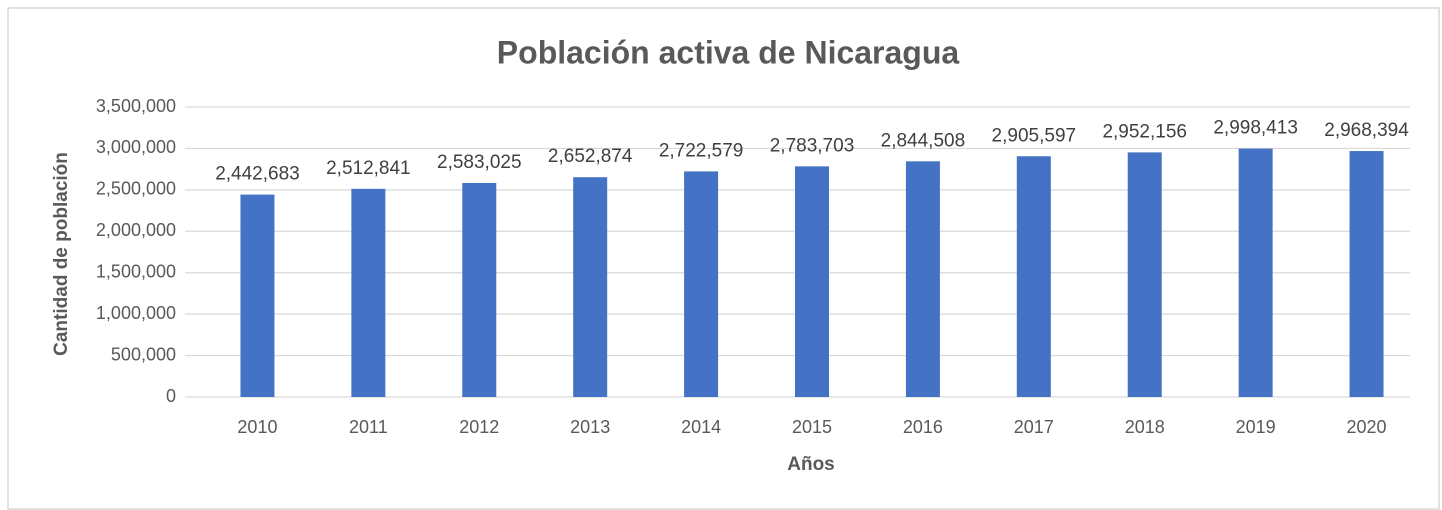 This screenshot has height=510, width=1442. I want to click on y-tick-label: 2,500,000, so click(136, 189).